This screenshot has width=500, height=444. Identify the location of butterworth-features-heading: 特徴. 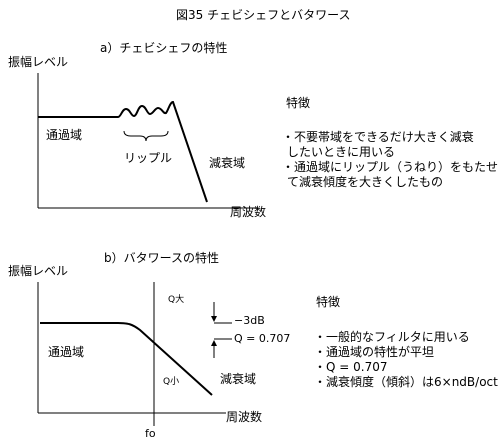
(328, 302).